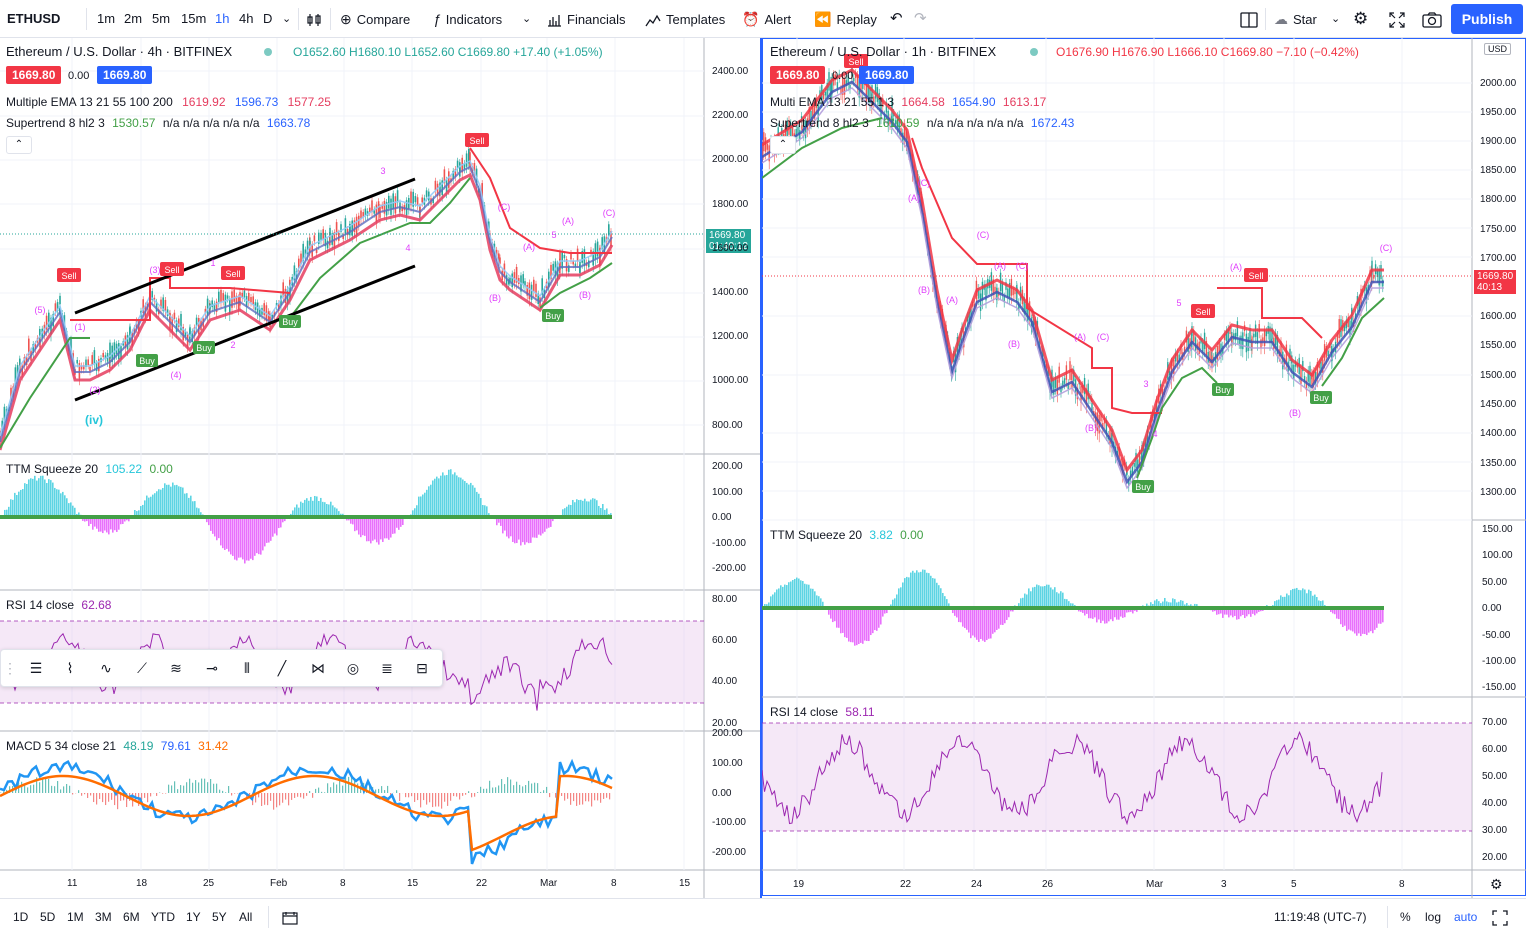  I want to click on elliott-wave-icon: ∿, so click(106, 668).